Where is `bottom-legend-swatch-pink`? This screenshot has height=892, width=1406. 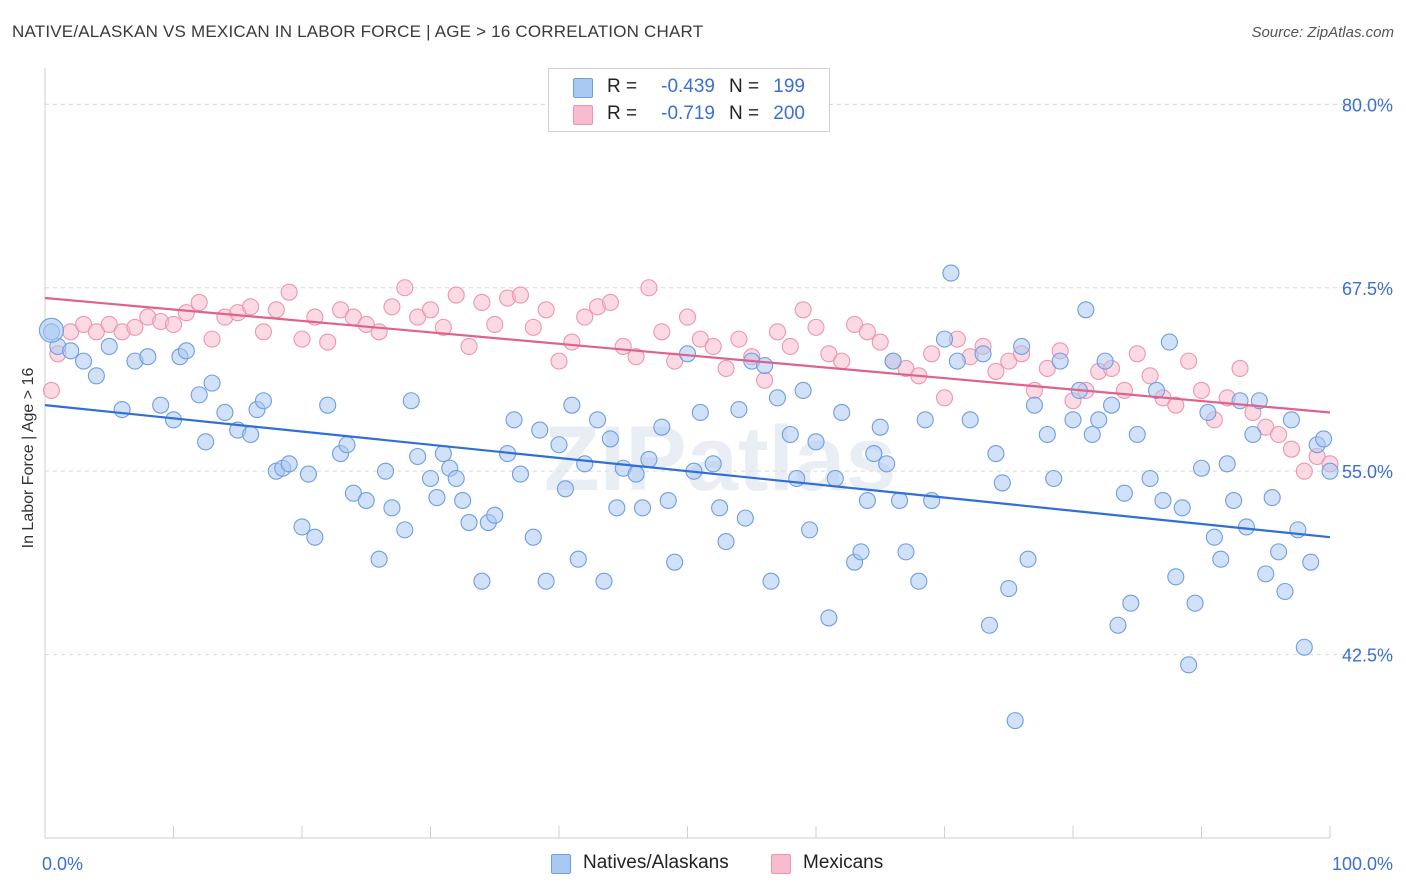
bottom-legend-swatch-pink is located at coordinates (781, 864).